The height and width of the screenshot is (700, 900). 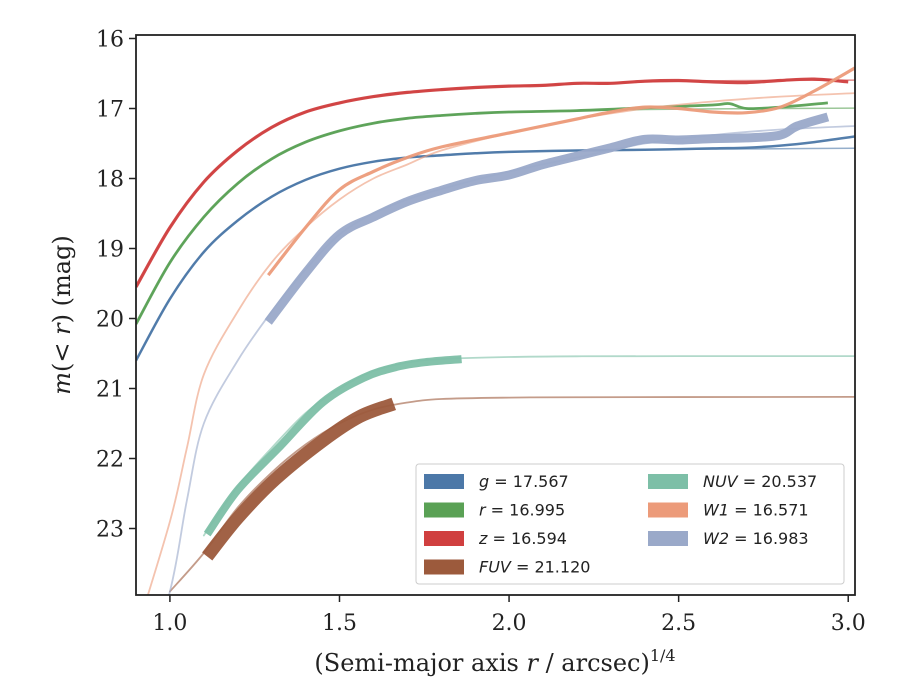 I want to click on y-tick-label: 18, so click(x=110, y=180).